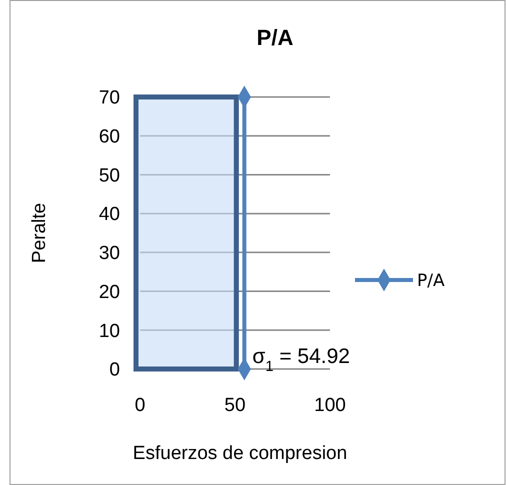 This screenshot has width=506, height=485. Describe the element at coordinates (109, 292) in the screenshot. I see `y-tick-label: 20` at that location.